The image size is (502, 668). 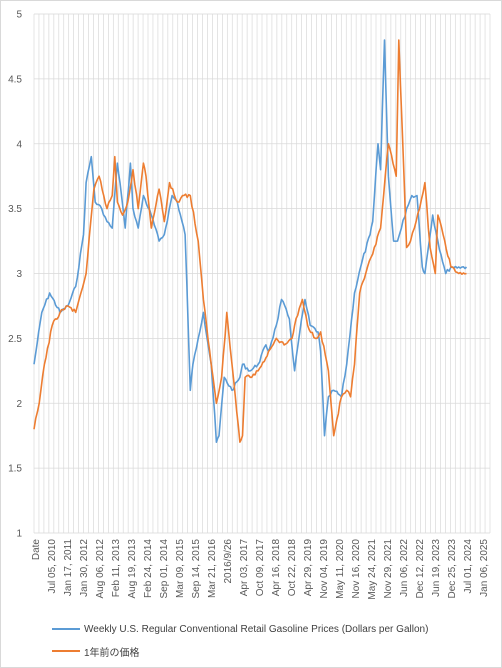 I want to click on x-tick-label: May 24, 2021, so click(x=372, y=569).